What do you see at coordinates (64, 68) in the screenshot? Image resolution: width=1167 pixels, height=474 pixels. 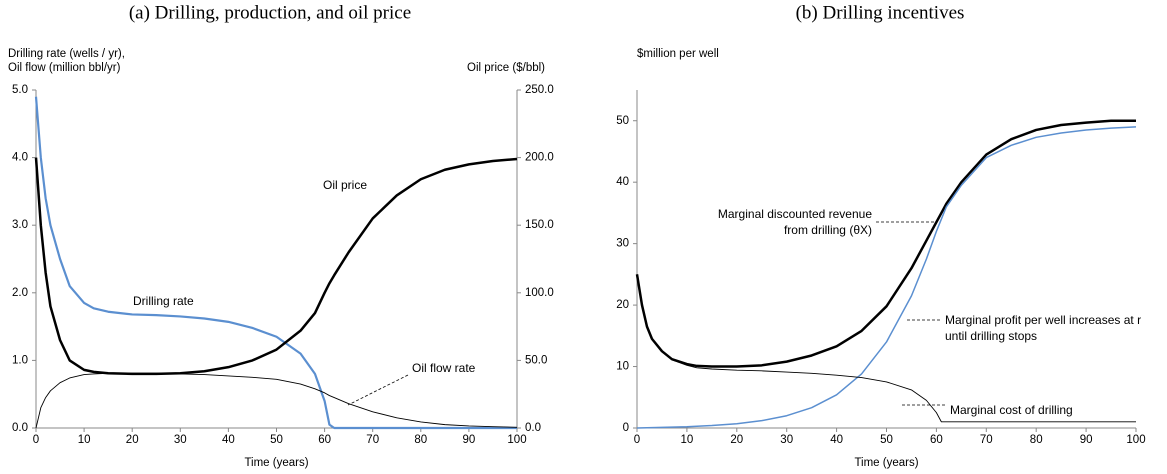 I see `y-axis-label: Oil flow (million bbl/yr)` at bounding box center [64, 68].